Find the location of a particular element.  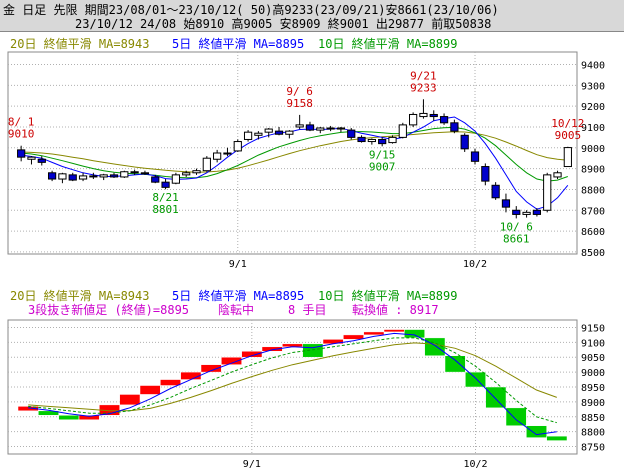

y-tick-label: 8700 is located at coordinates (593, 211).